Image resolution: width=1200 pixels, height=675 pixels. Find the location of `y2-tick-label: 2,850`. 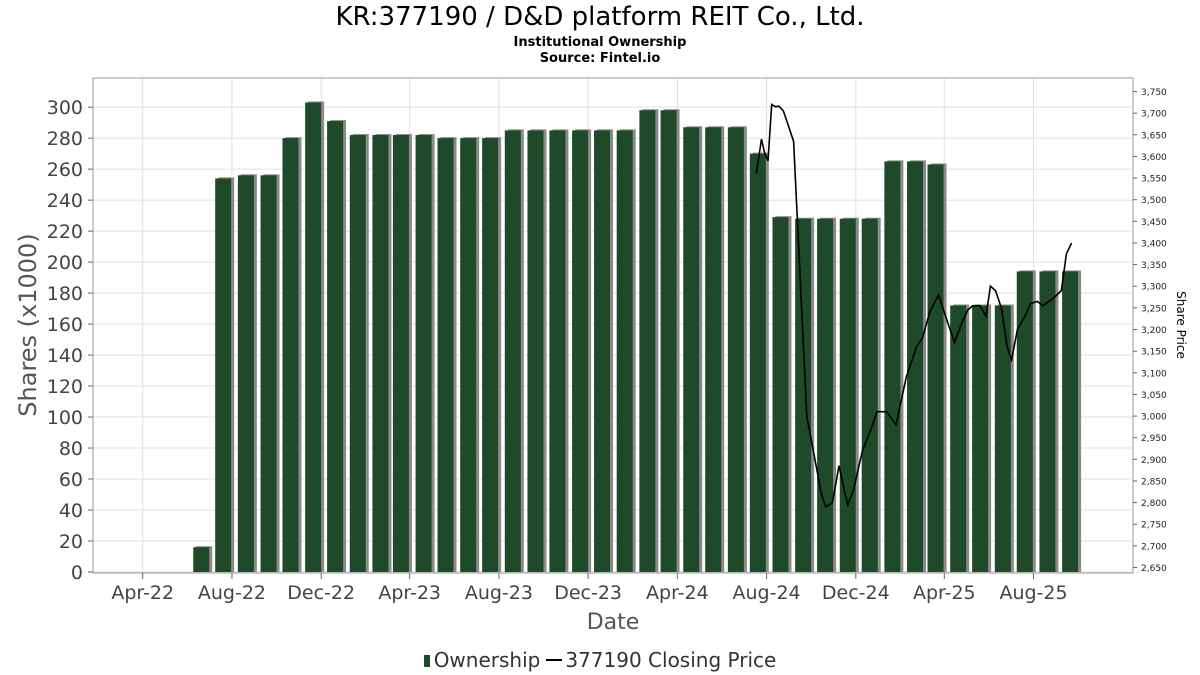

y2-tick-label: 2,850 is located at coordinates (1154, 482).